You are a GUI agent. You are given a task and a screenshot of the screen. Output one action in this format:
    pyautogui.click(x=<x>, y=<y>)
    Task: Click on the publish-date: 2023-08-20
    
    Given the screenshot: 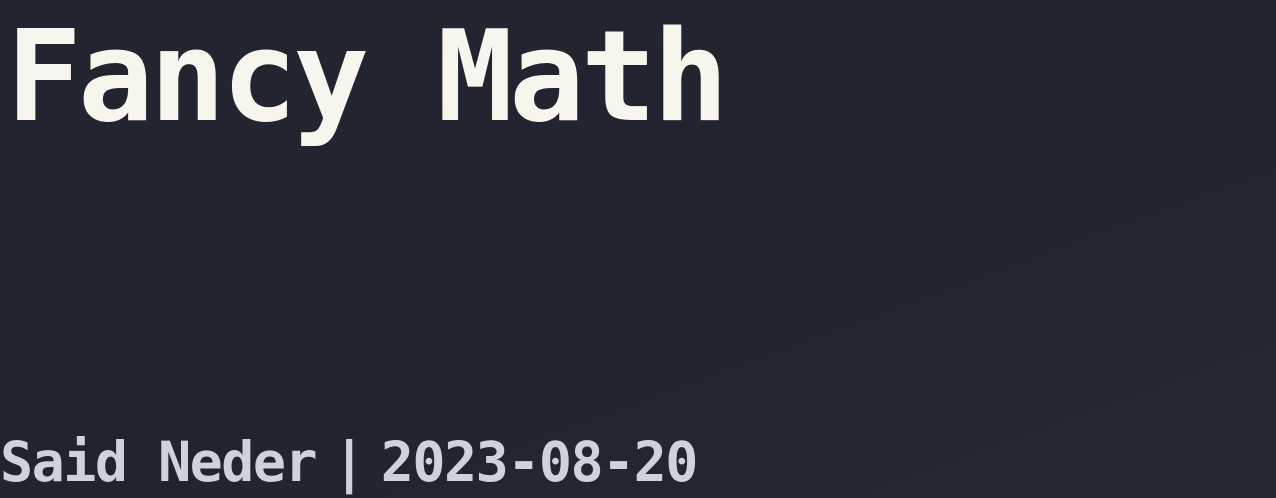 What is the action you would take?
    pyautogui.click(x=539, y=462)
    